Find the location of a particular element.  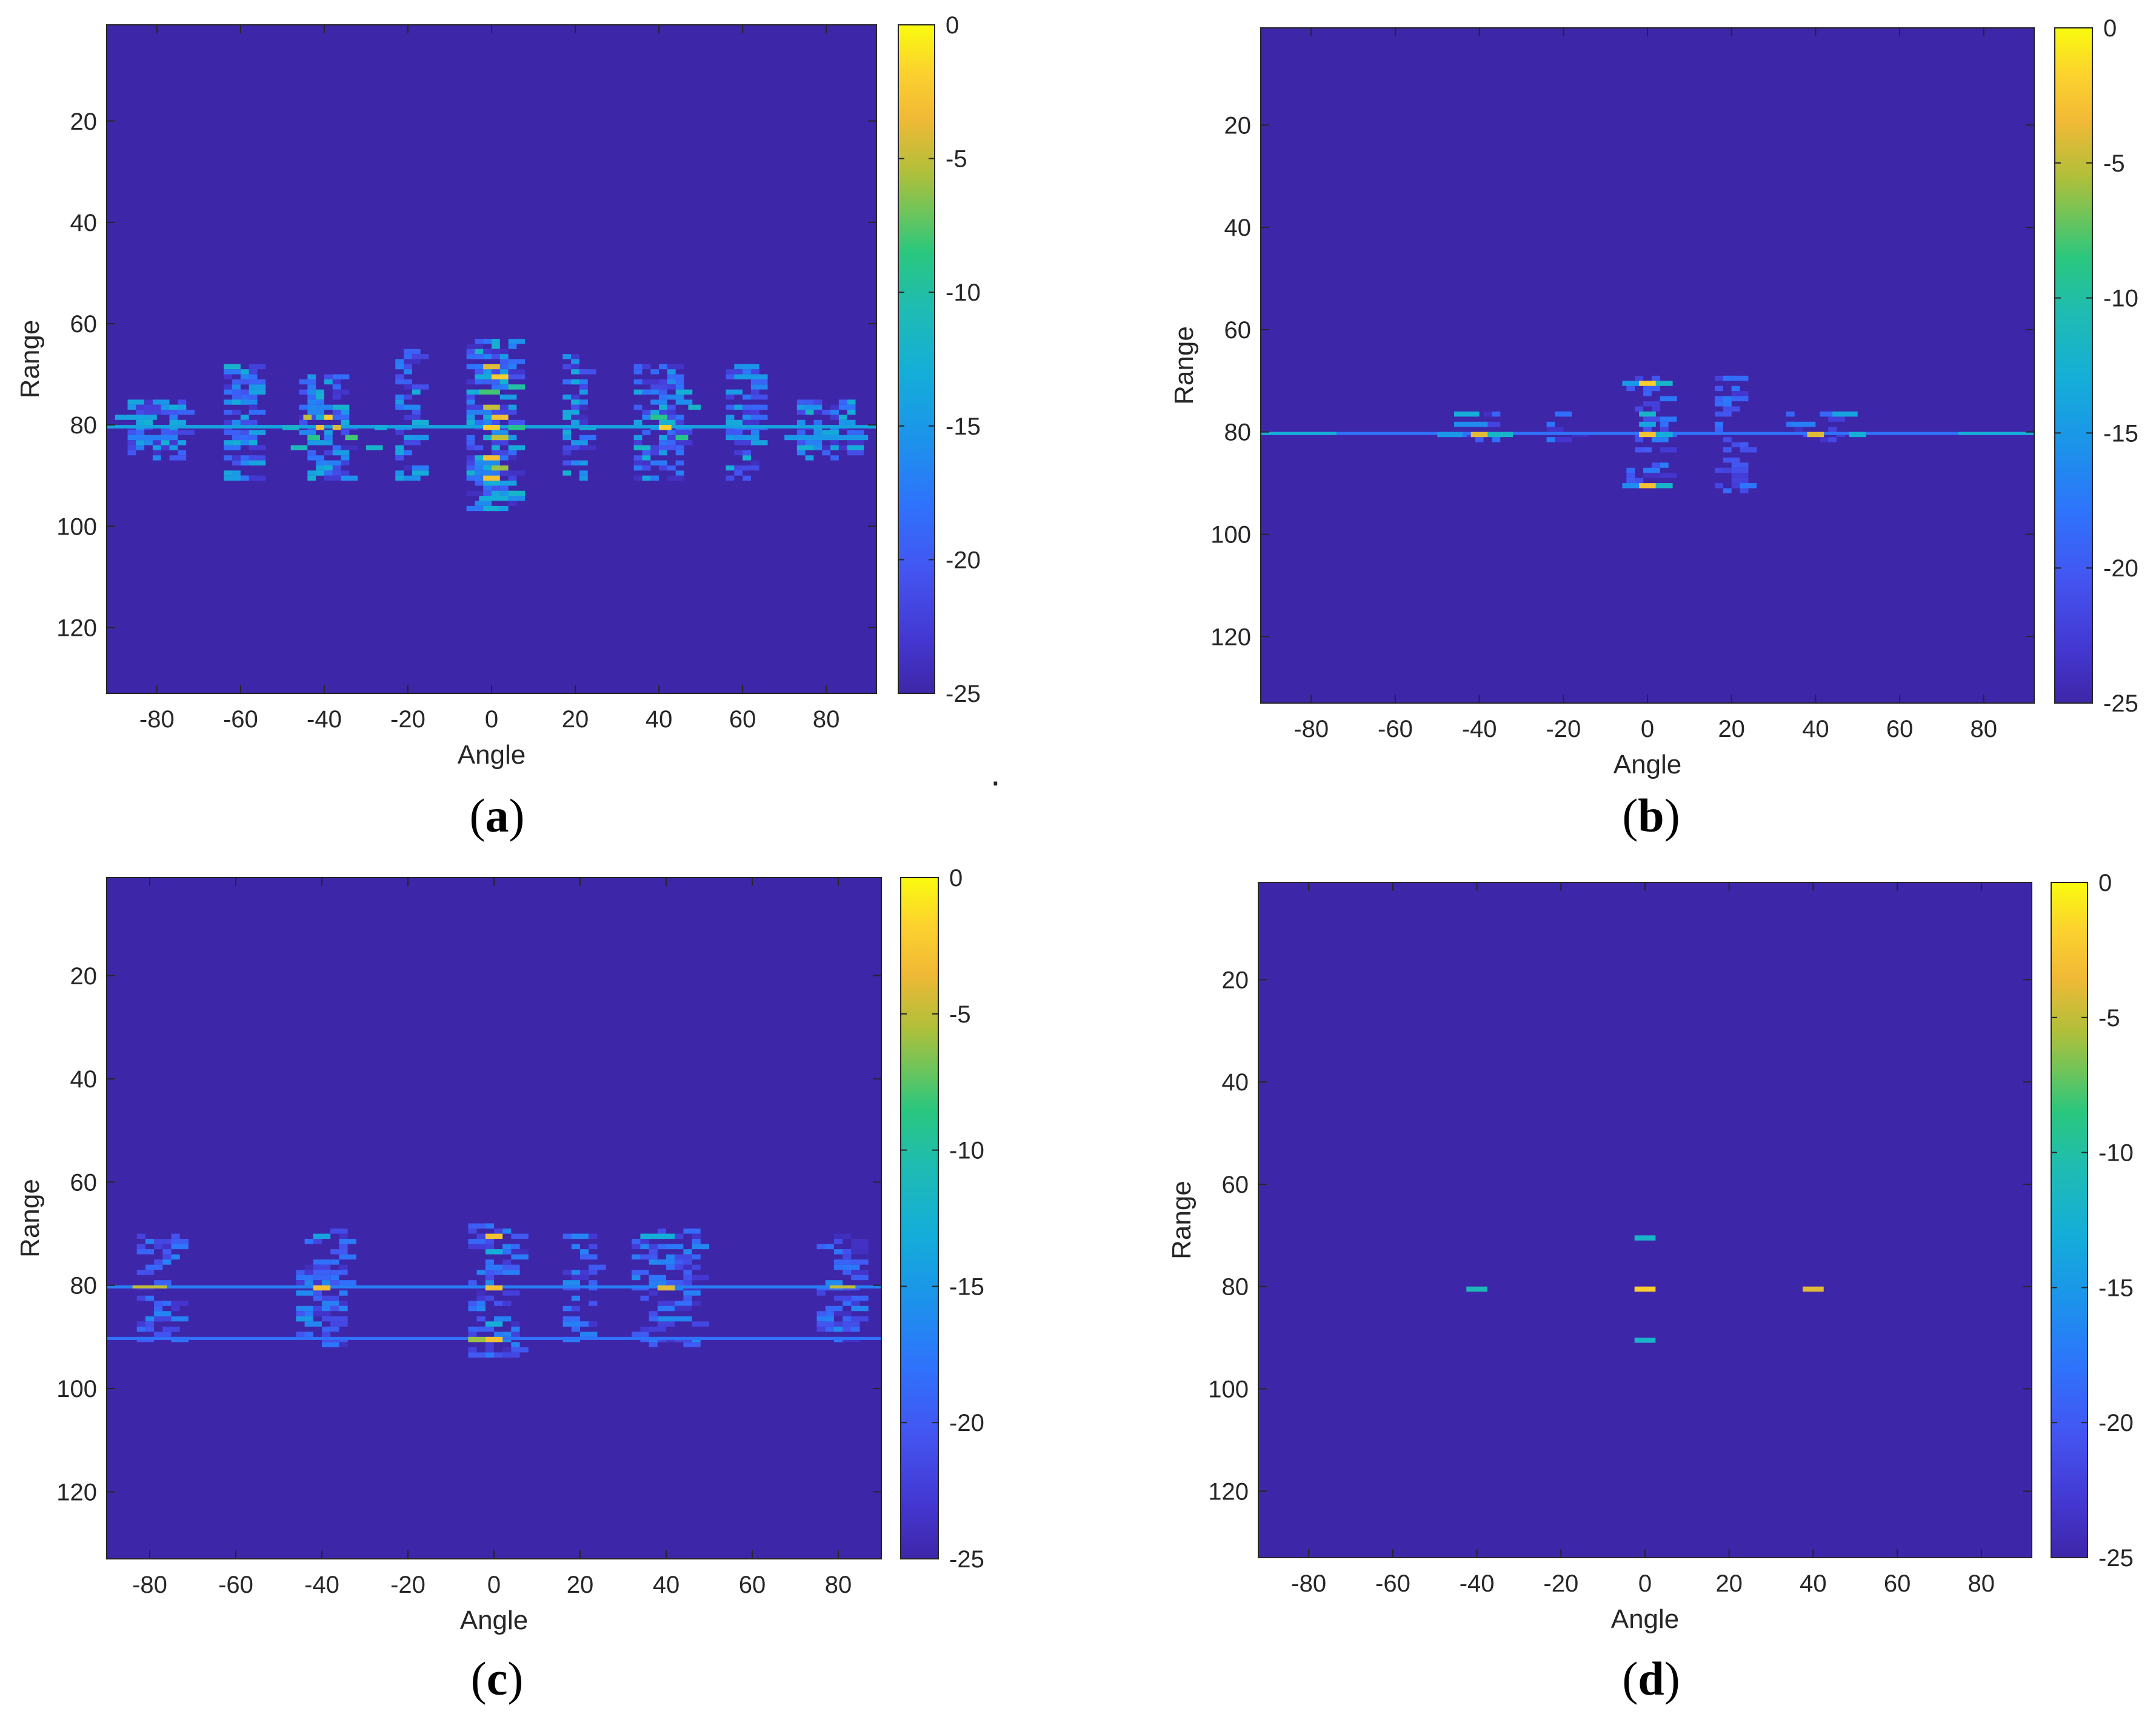

colorbar-tick-label: -10 is located at coordinates (966, 1151).